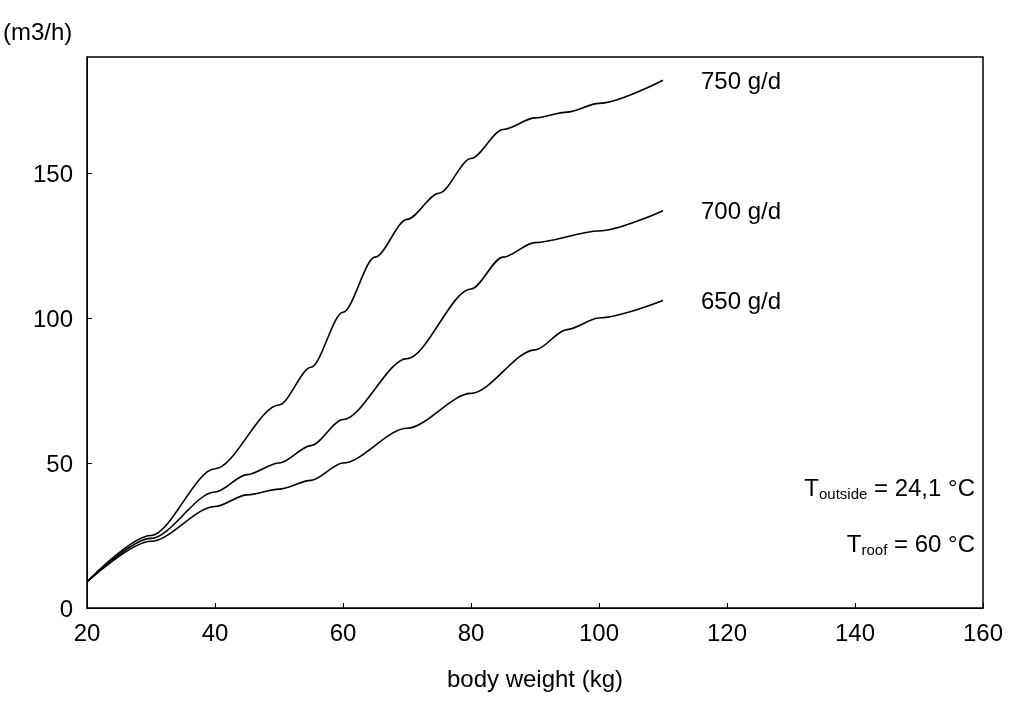 This screenshot has height=707, width=1015. What do you see at coordinates (983, 632) in the screenshot?
I see `x-tick-label: 160` at bounding box center [983, 632].